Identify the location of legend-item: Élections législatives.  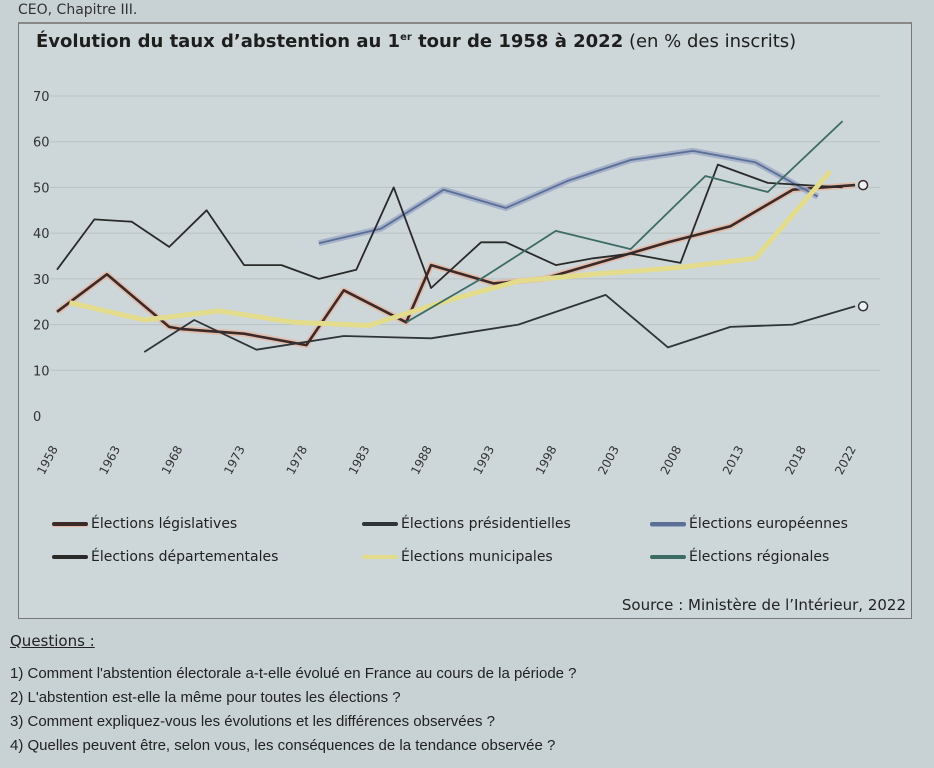
(144, 524).